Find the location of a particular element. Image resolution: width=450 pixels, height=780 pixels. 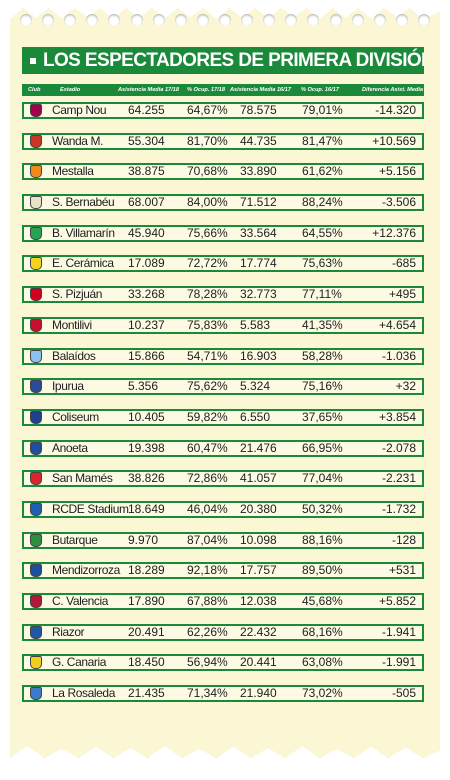

page-title: LOS ESPECTADORES DE PRIMERA DIVISIÓN is located at coordinates (233, 60).